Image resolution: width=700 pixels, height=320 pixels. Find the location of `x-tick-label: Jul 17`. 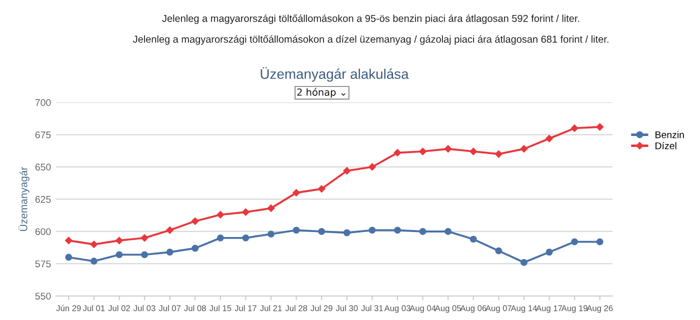

x-tick-label: Jul 17 is located at coordinates (245, 308).